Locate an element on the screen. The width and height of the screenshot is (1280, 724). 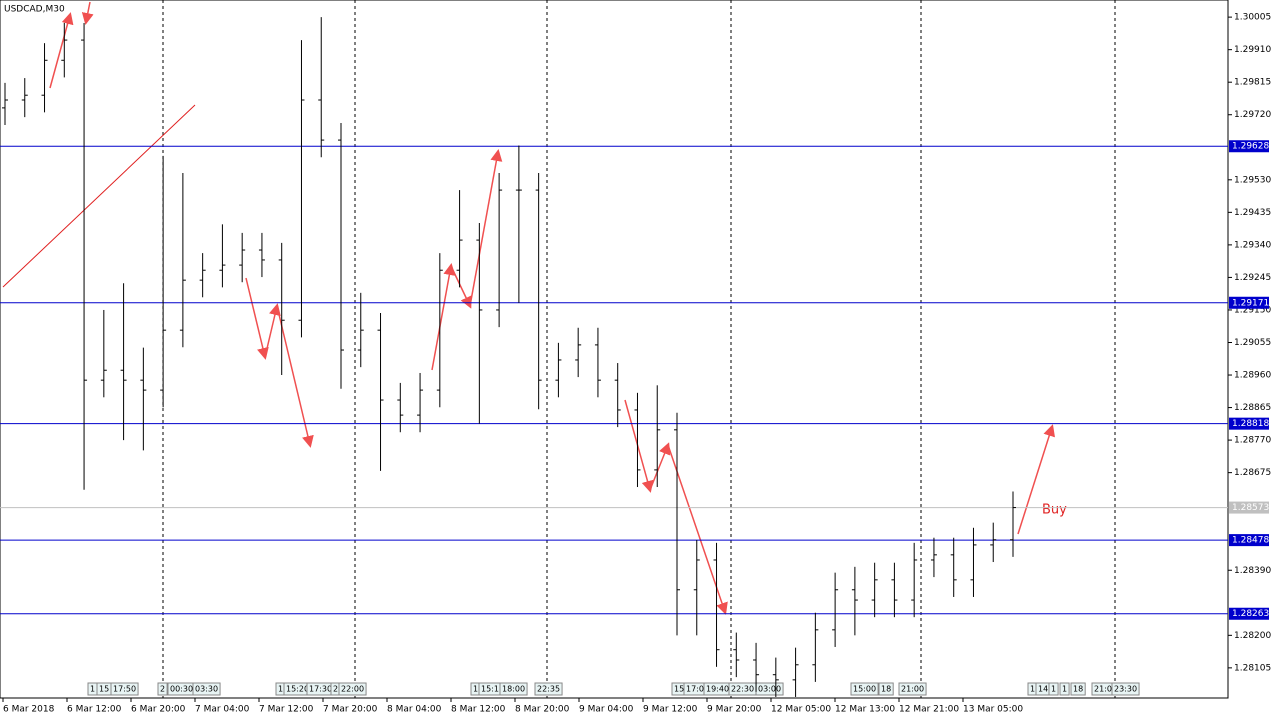
chart-title: USDCAD,M30 is located at coordinates (34, 10).